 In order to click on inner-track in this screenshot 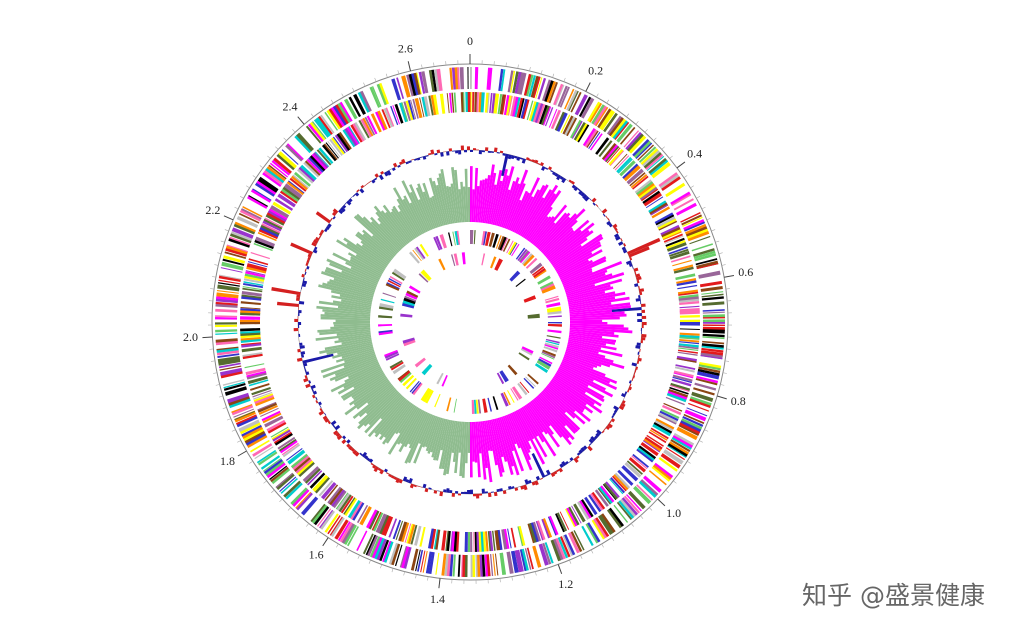, I will do `click(493, 262)`.